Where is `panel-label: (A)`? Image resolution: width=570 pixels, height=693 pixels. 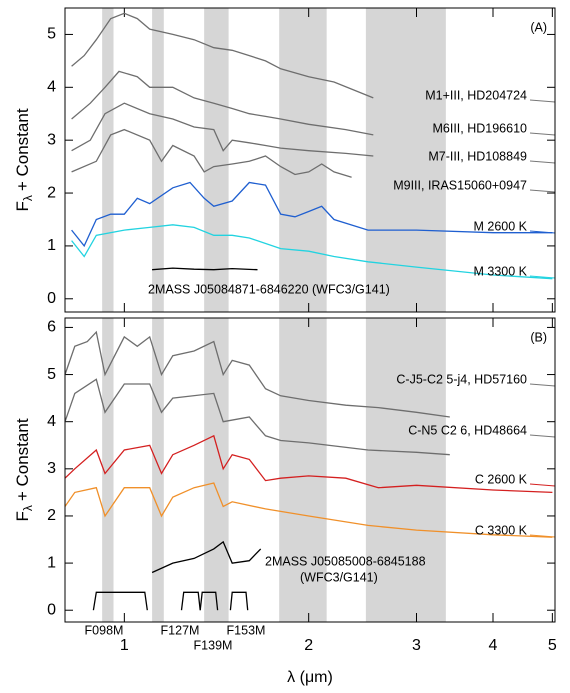 panel-label: (A) is located at coordinates (538, 27).